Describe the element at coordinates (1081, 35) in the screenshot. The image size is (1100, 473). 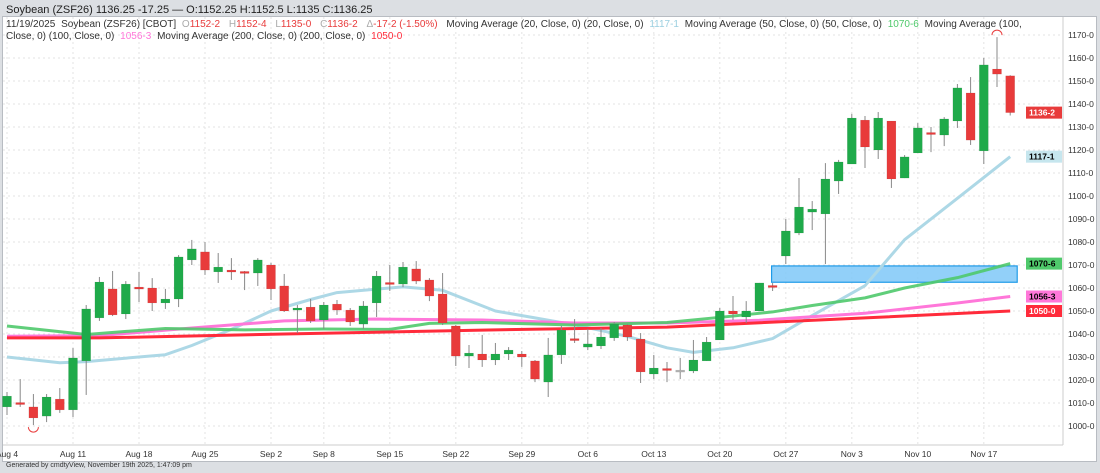
I see `y-tick-label: 1170-0` at that location.